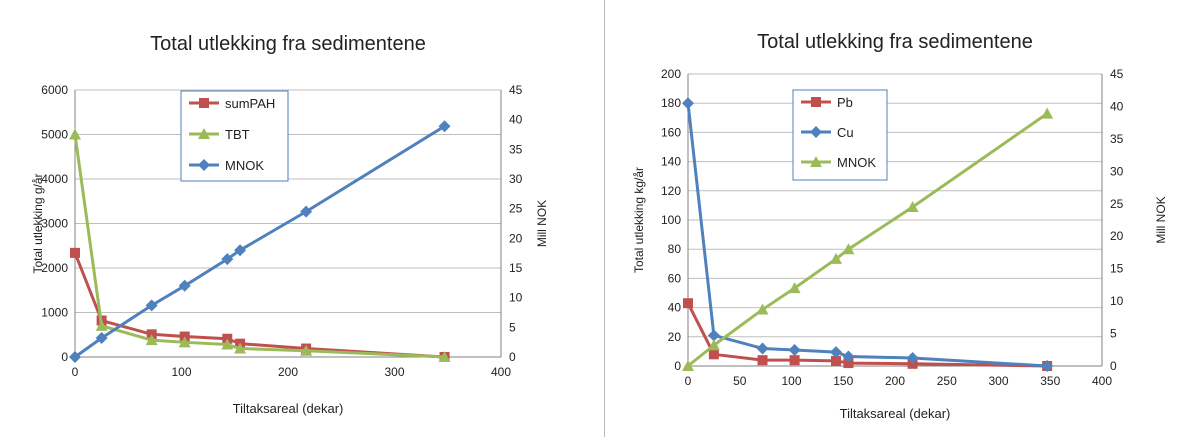  What do you see at coordinates (54, 313) in the screenshot?
I see `y-tick-label: 1000` at bounding box center [54, 313].